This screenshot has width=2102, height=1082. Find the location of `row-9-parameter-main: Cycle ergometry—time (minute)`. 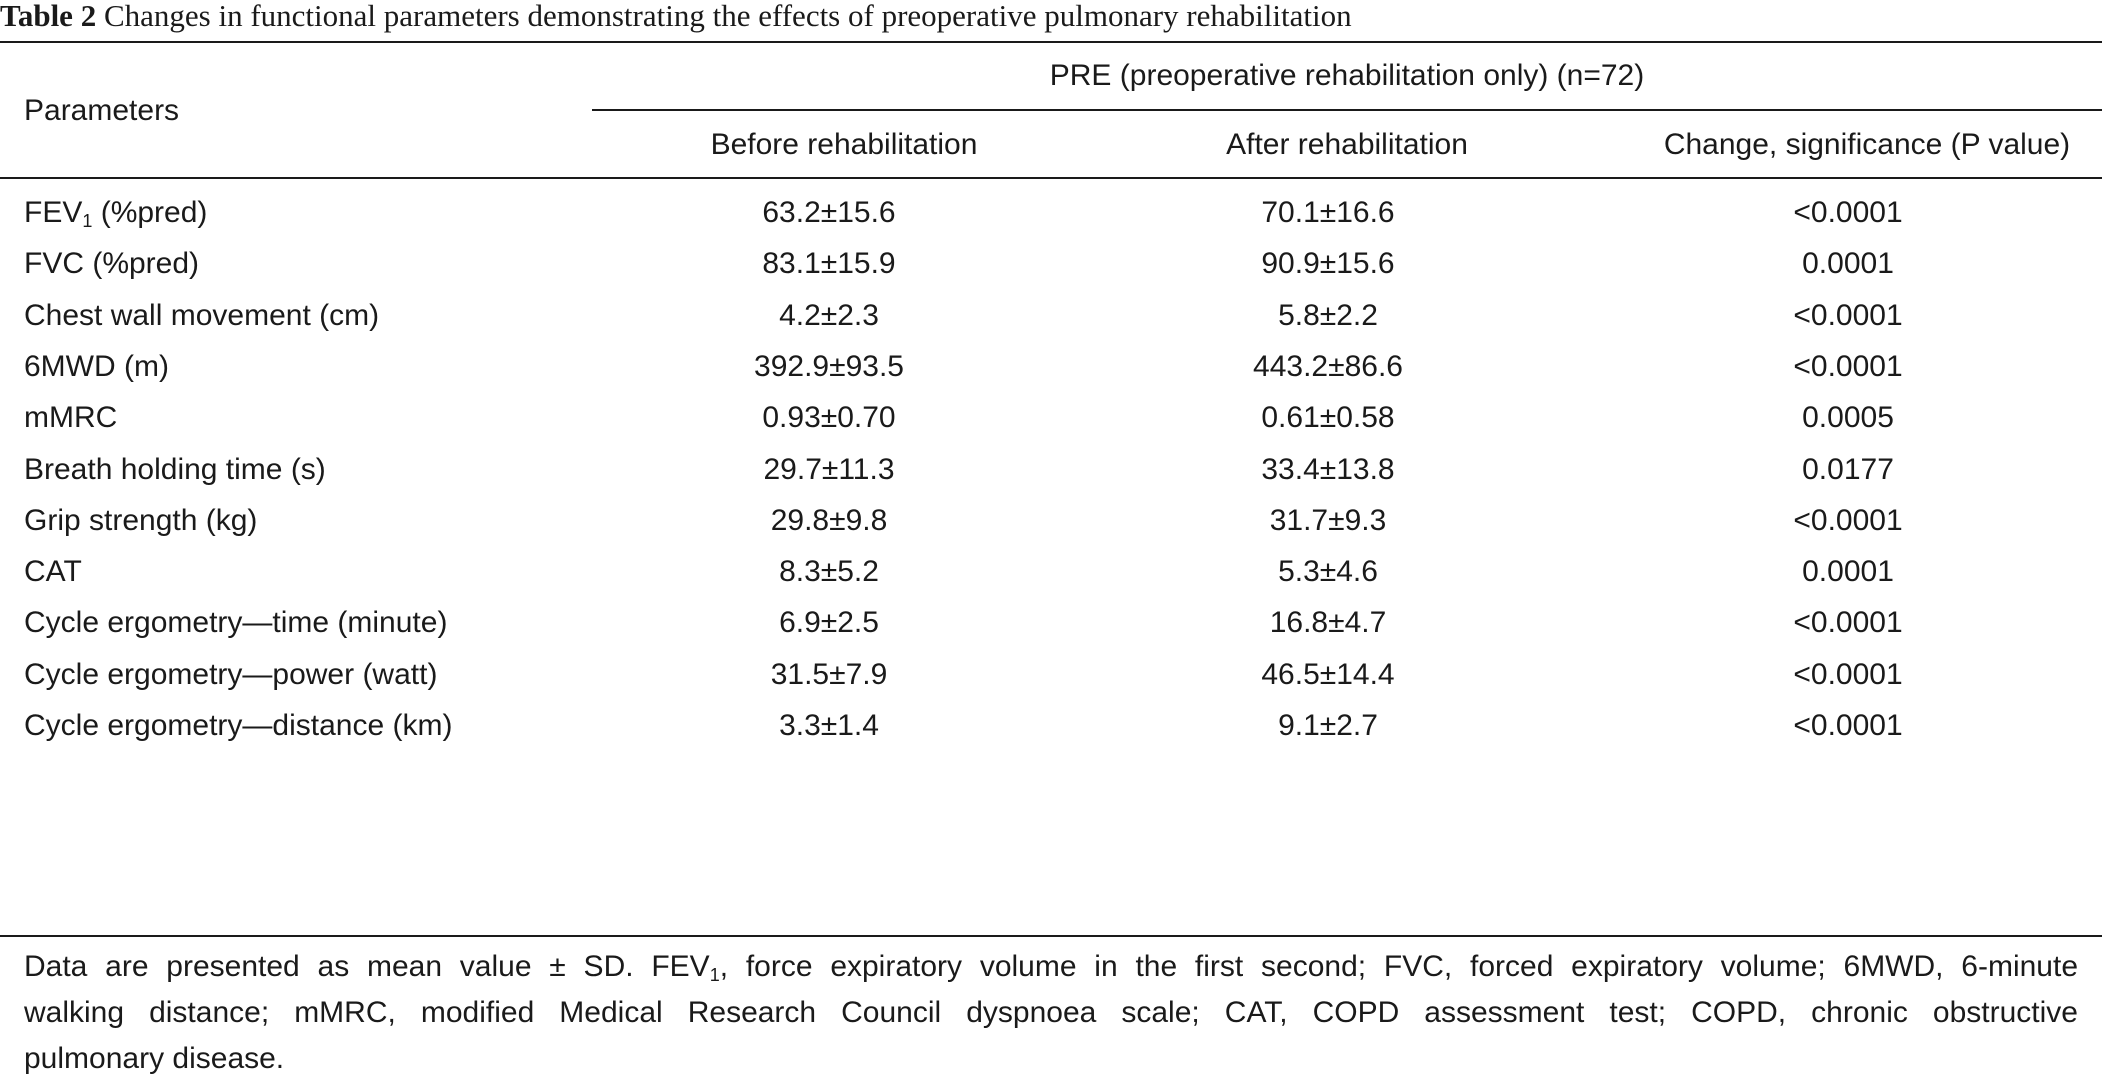

row-9-parameter-main: Cycle ergometry—time (minute) is located at coordinates (236, 622).